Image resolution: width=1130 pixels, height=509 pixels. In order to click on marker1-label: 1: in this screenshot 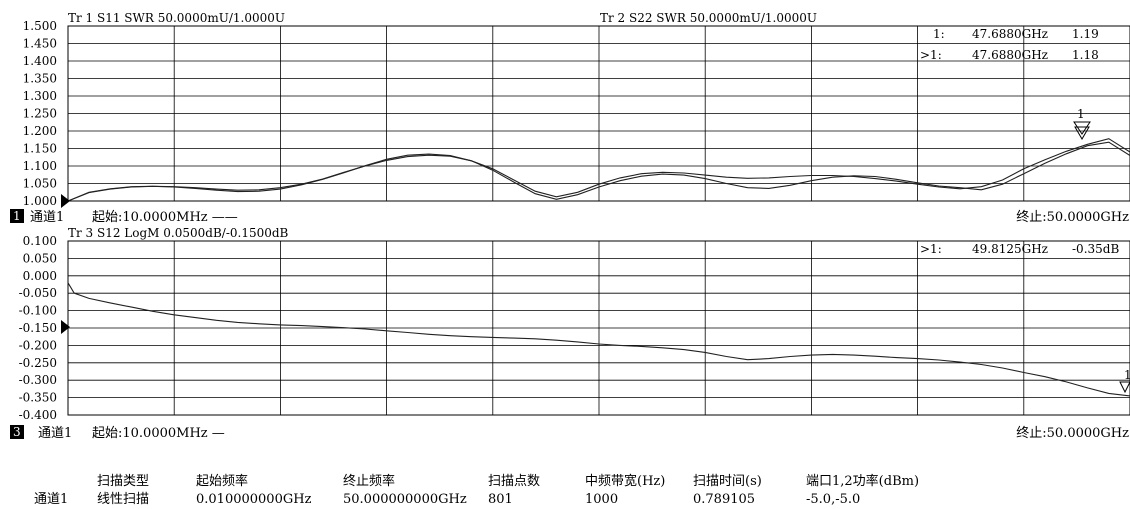, I will do `click(939, 34)`.